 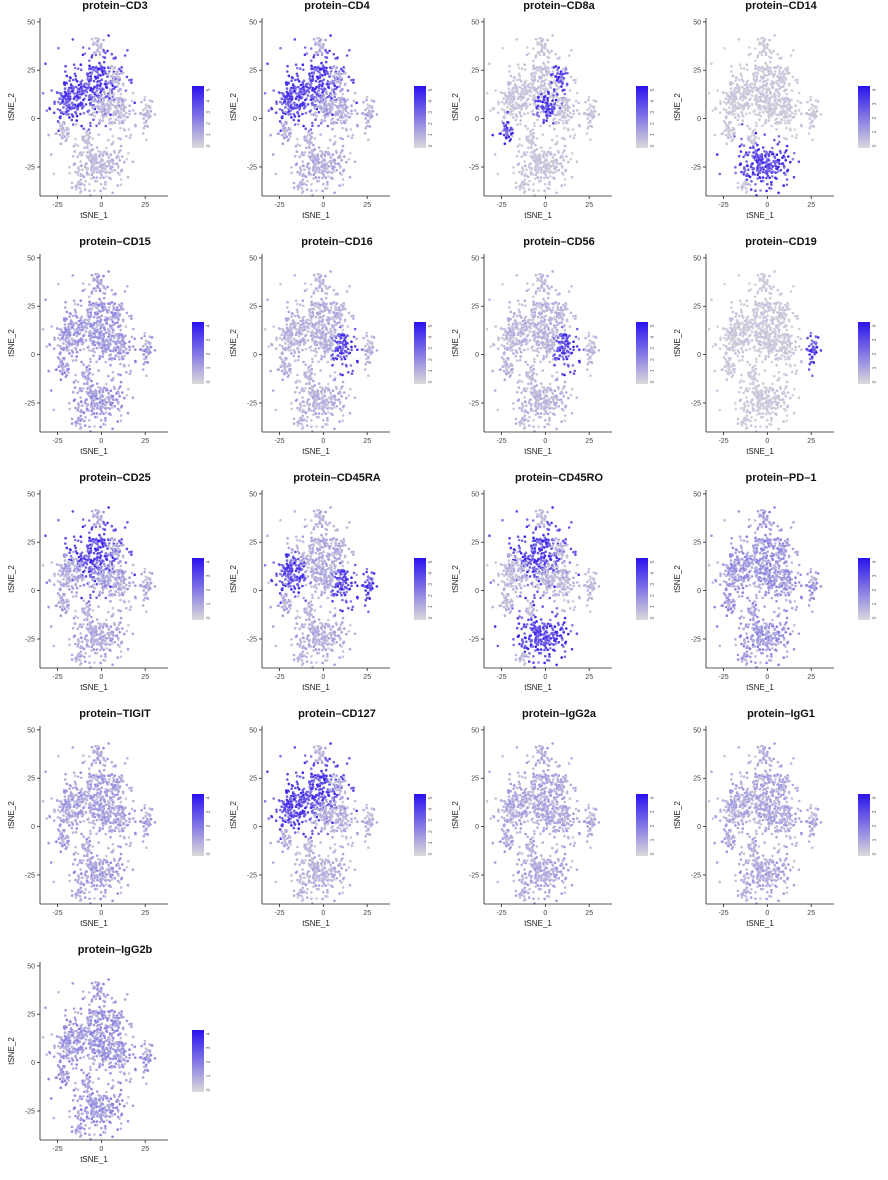 I want to click on colorbar-tick-label: 3, so click(x=653, y=112).